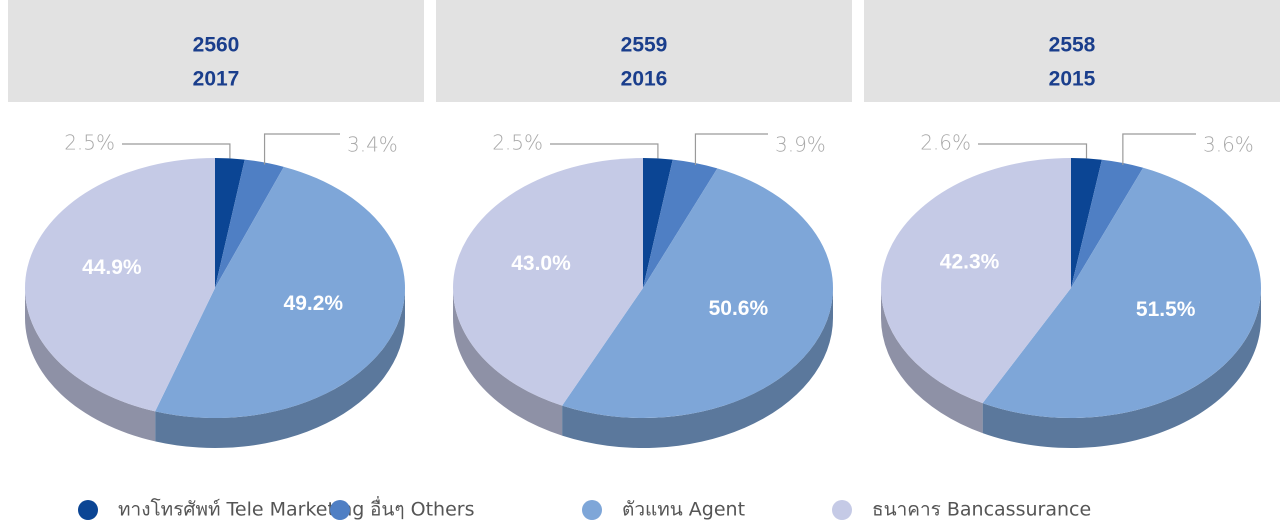  Describe the element at coordinates (372, 145) in the screenshot. I see `data-label: 3.4%` at that location.